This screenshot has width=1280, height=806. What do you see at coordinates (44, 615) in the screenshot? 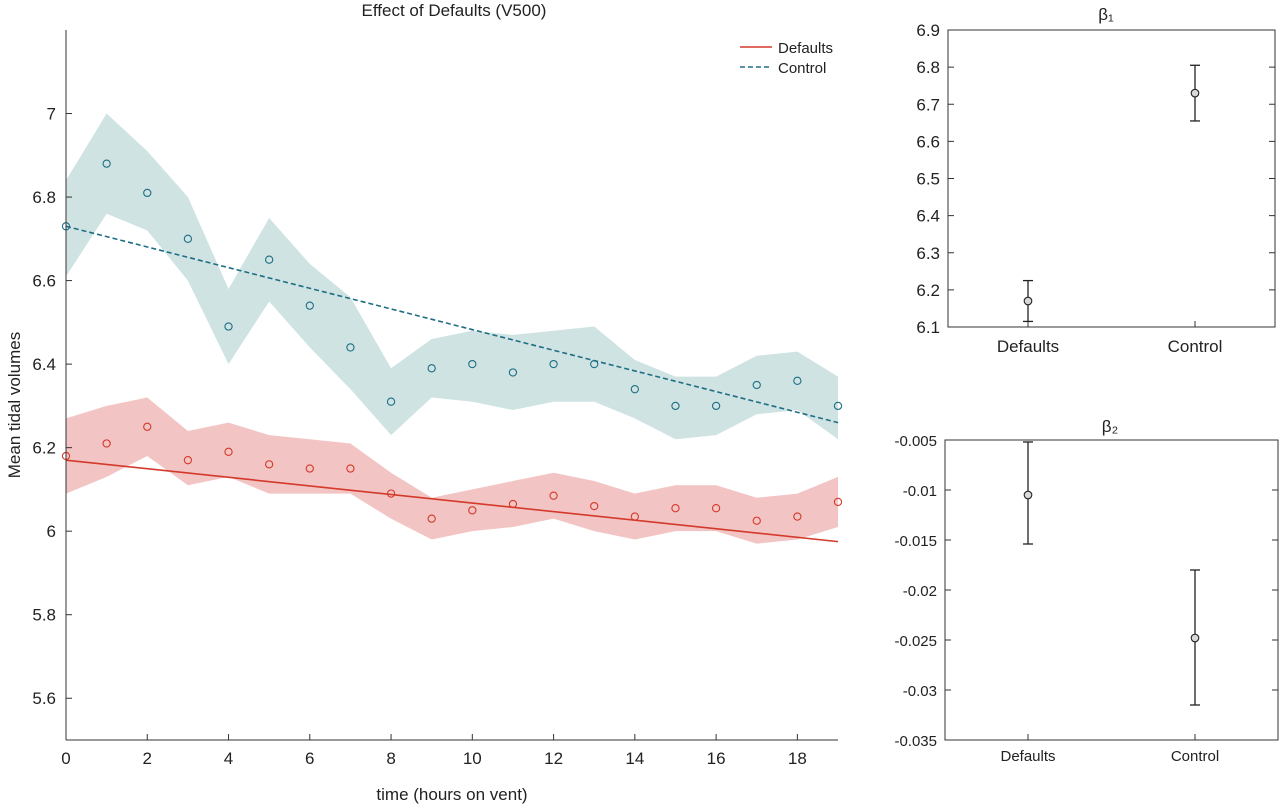
I see `y-tick-label: 5.8` at bounding box center [44, 615].